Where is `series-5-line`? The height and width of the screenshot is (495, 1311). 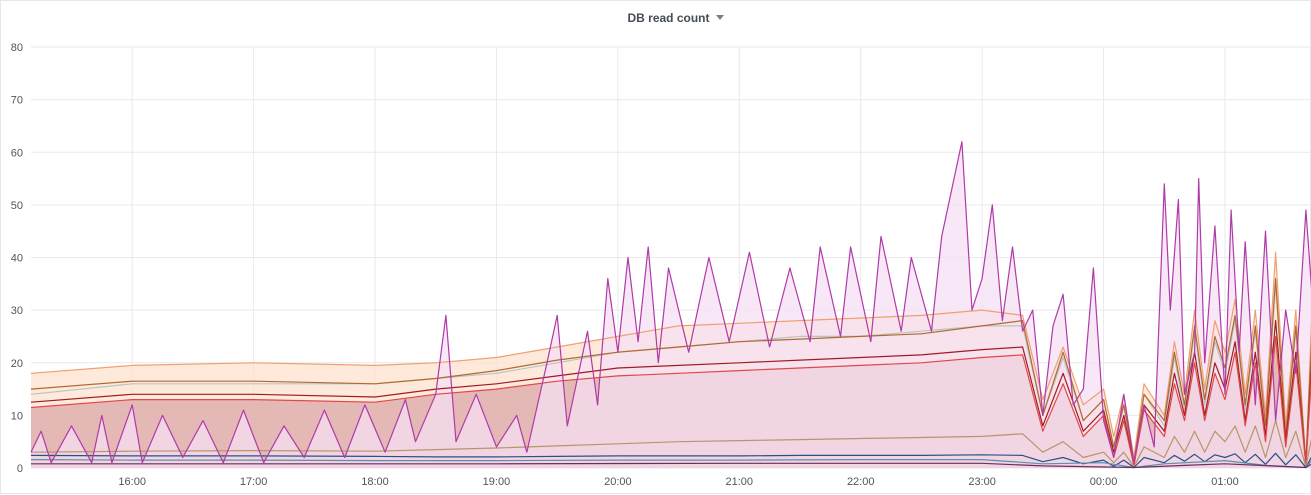 series-5-line is located at coordinates (670, 444).